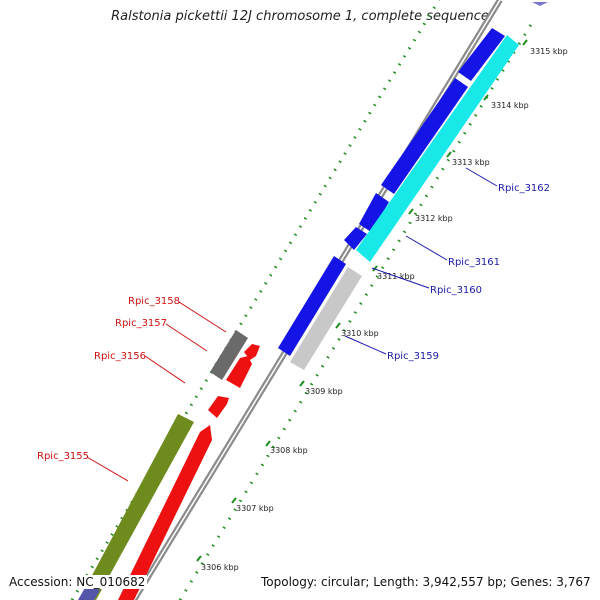 The image size is (600, 600). I want to click on gene-label-rpic-3161: Rpic_3161, so click(474, 262).